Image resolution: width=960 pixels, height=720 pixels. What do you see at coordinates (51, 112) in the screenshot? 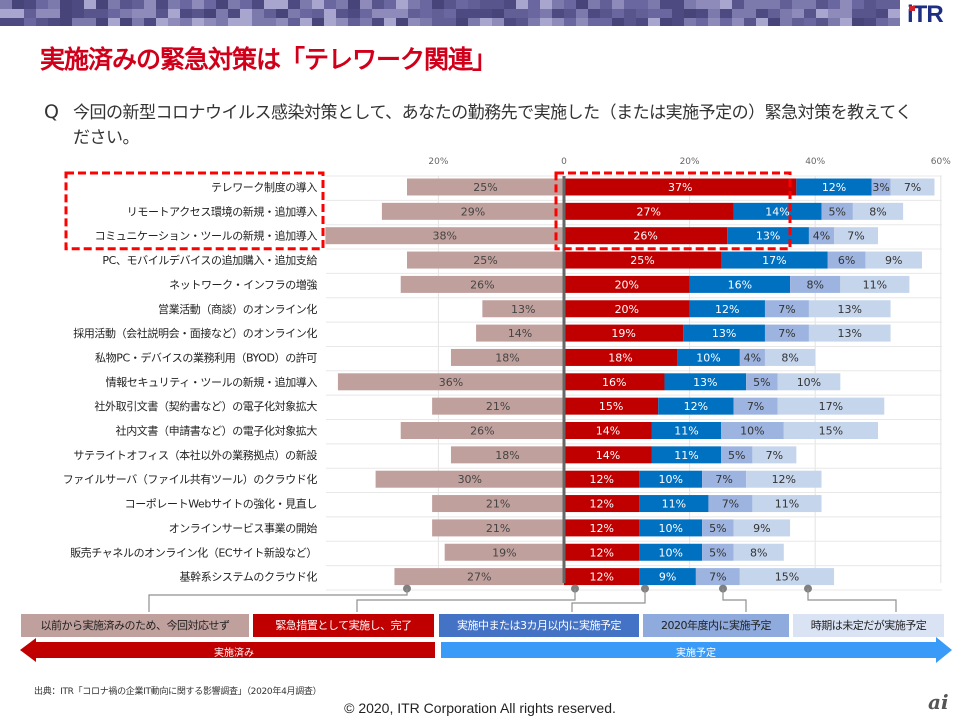
I see `question-mark: Q` at bounding box center [51, 112].